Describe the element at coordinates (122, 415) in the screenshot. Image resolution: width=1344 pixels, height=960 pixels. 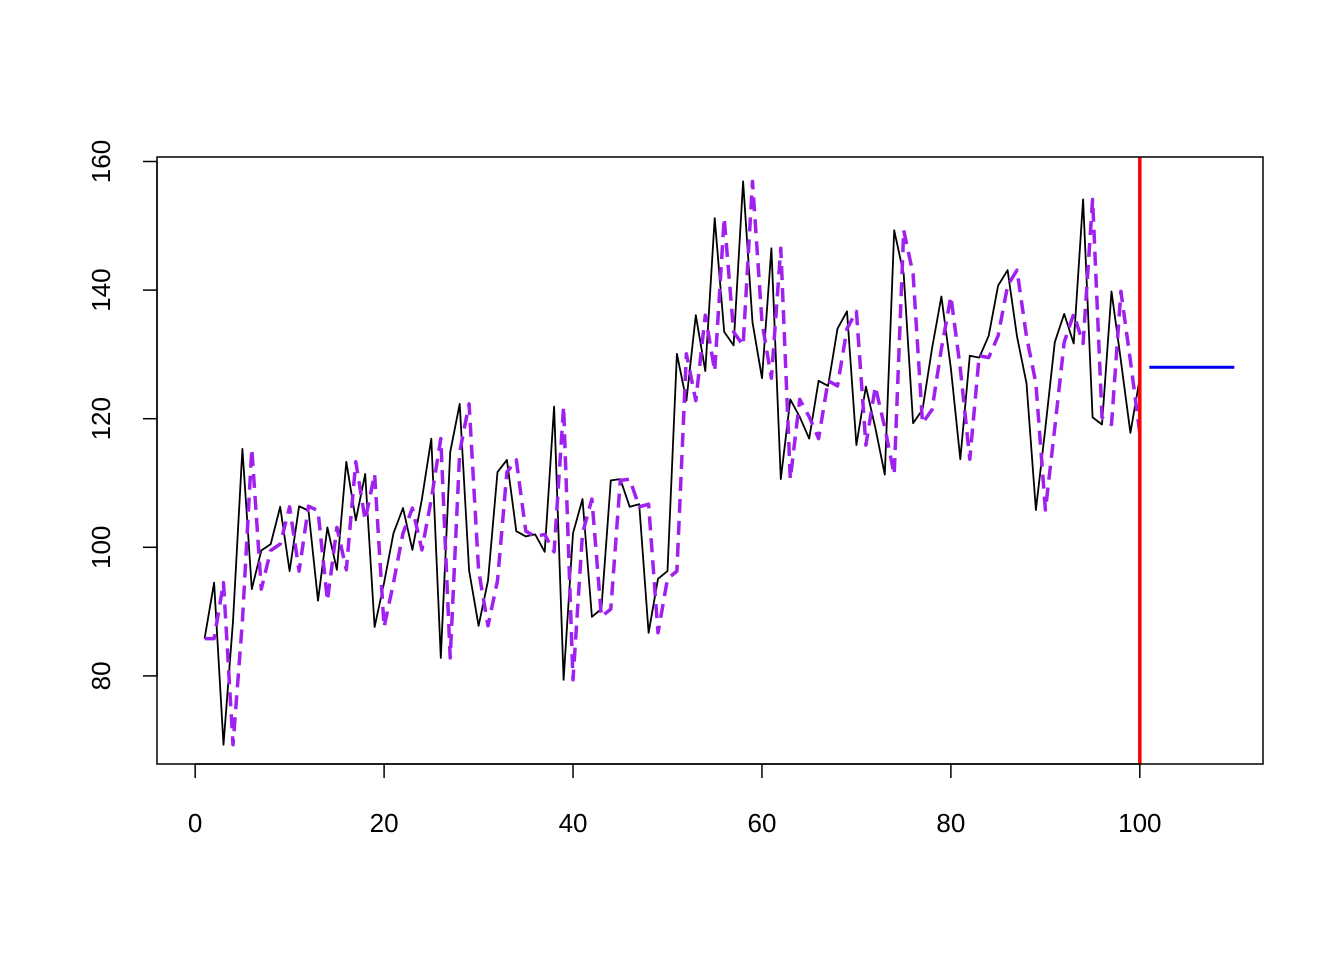
I see `y-axis: 80 100 120 140 160` at that location.